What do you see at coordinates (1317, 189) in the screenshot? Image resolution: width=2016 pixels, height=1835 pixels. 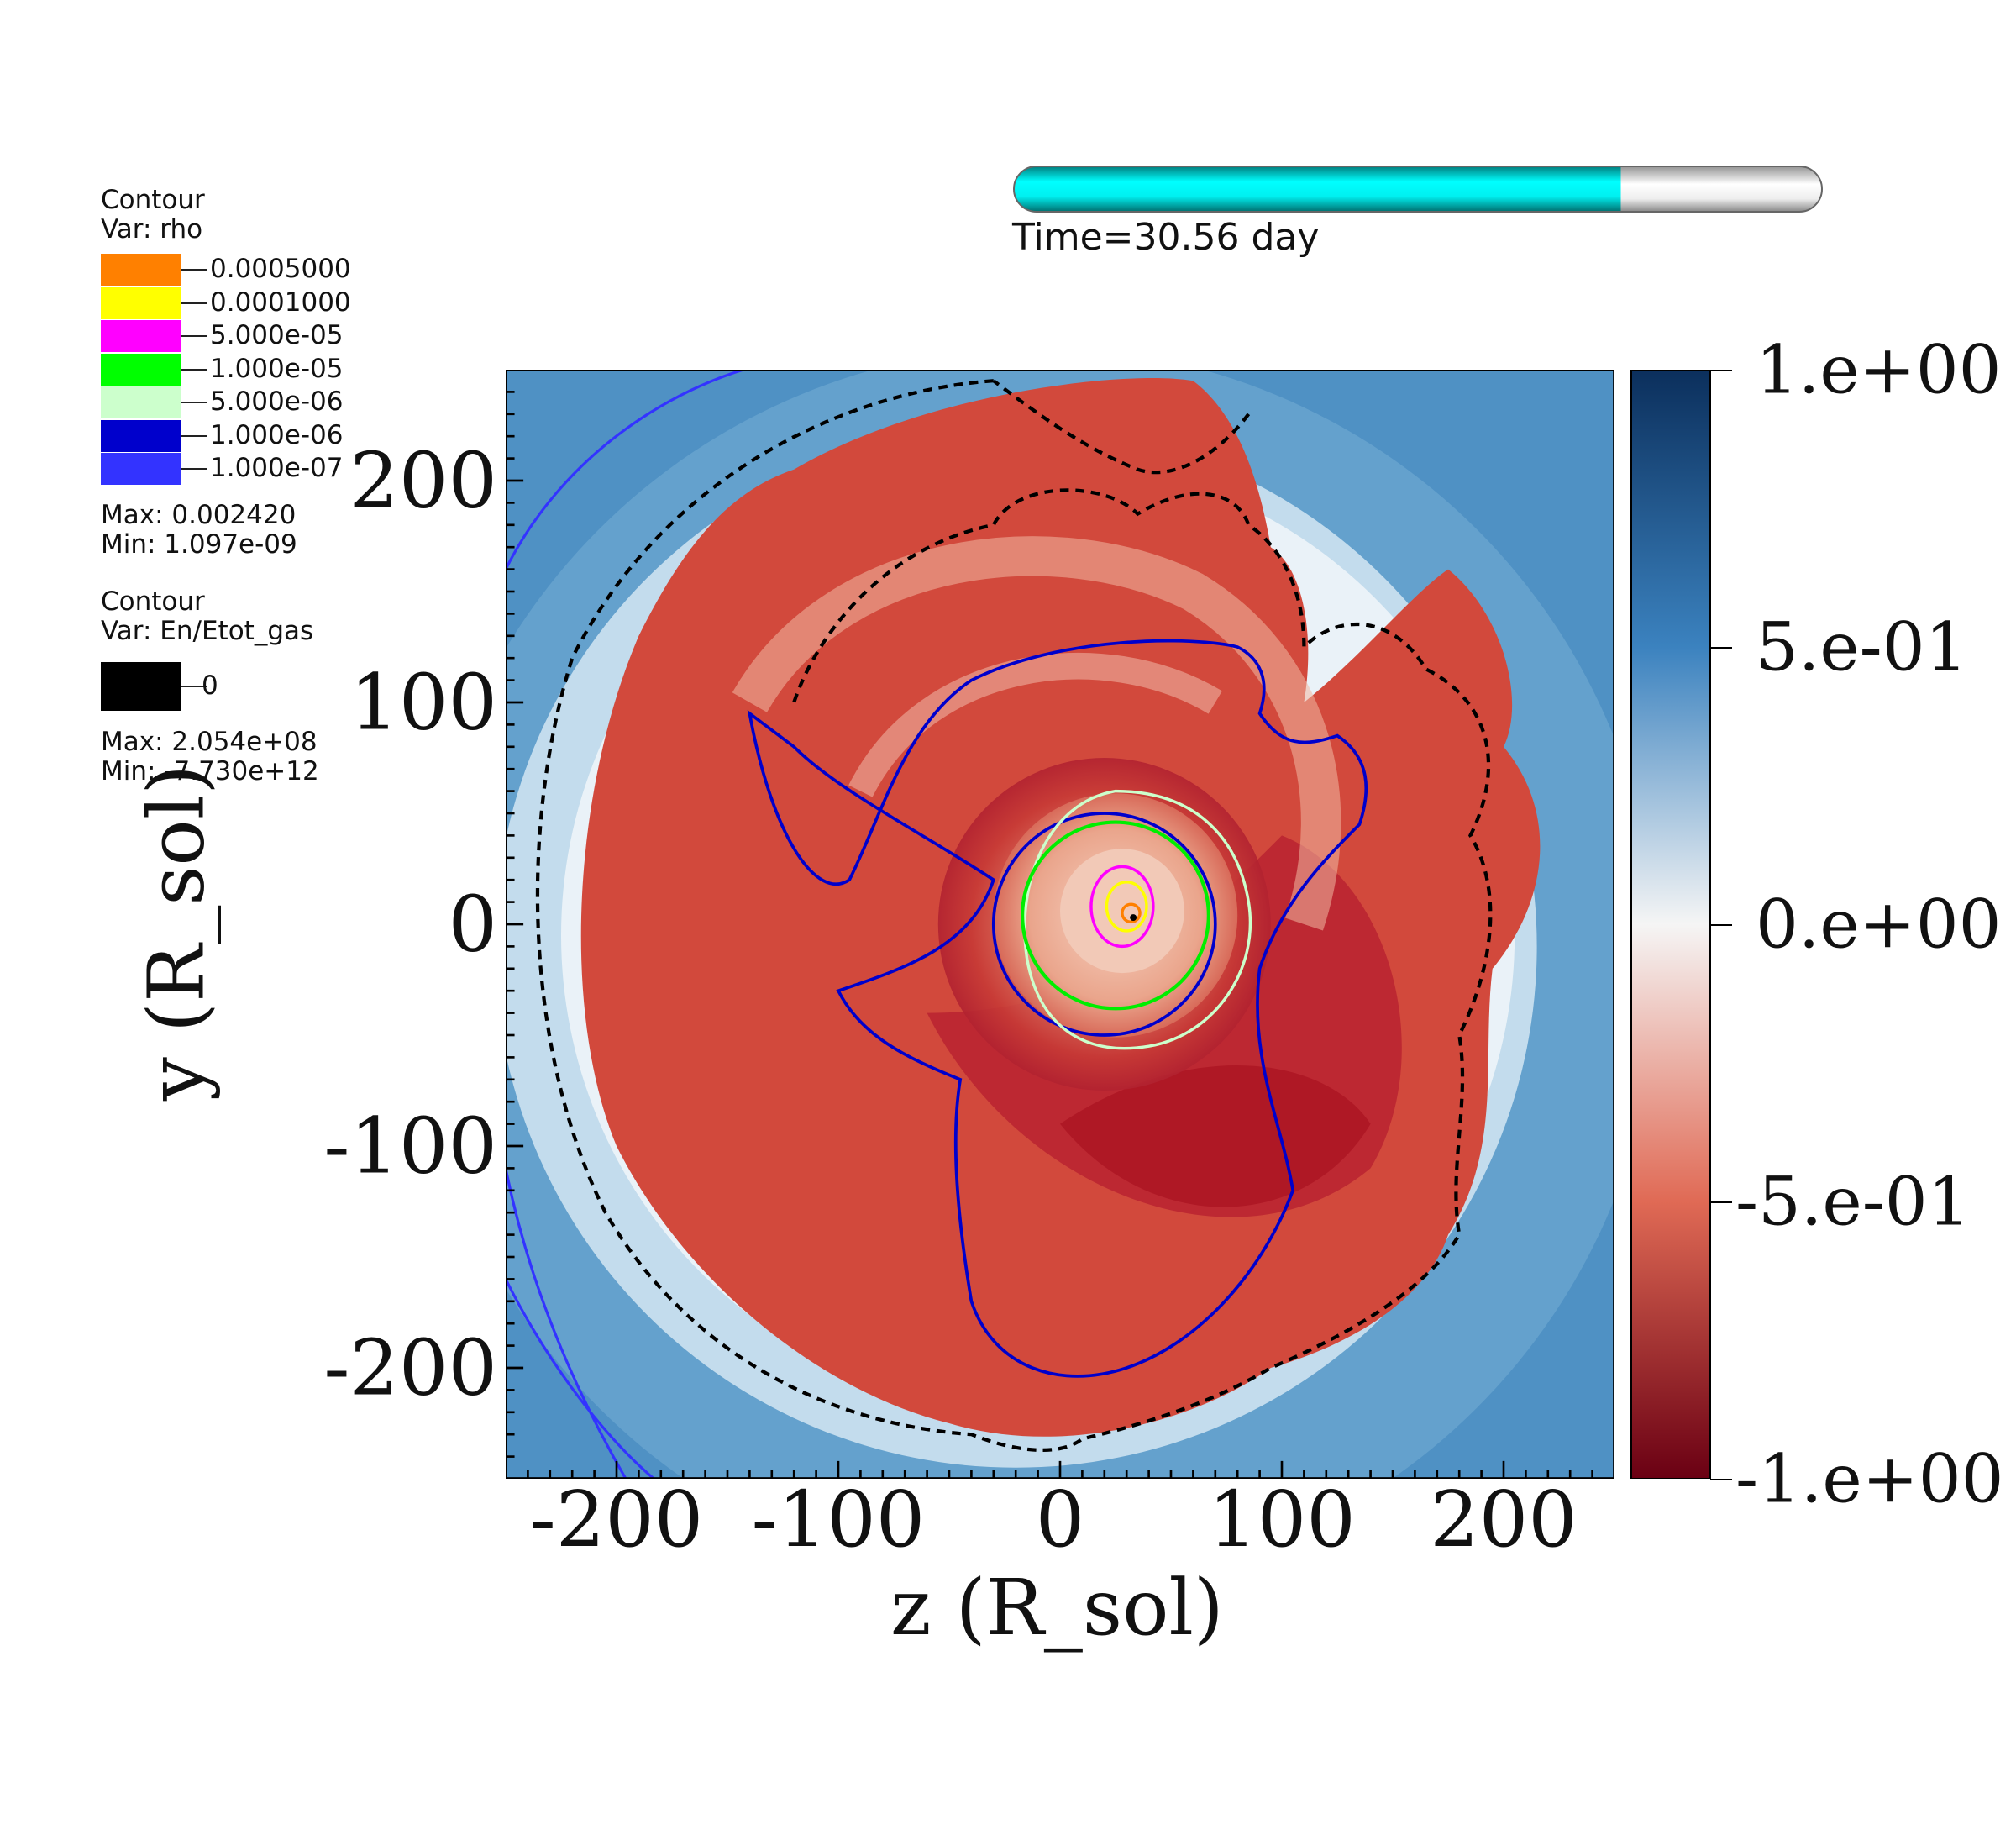 I see `time-bar-fill` at bounding box center [1317, 189].